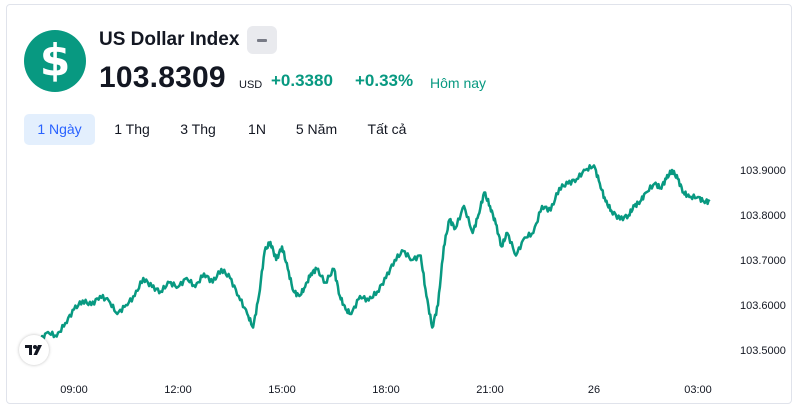 The height and width of the screenshot is (411, 800). What do you see at coordinates (316, 129) in the screenshot?
I see `tab-5-year: 5 Năm` at bounding box center [316, 129].